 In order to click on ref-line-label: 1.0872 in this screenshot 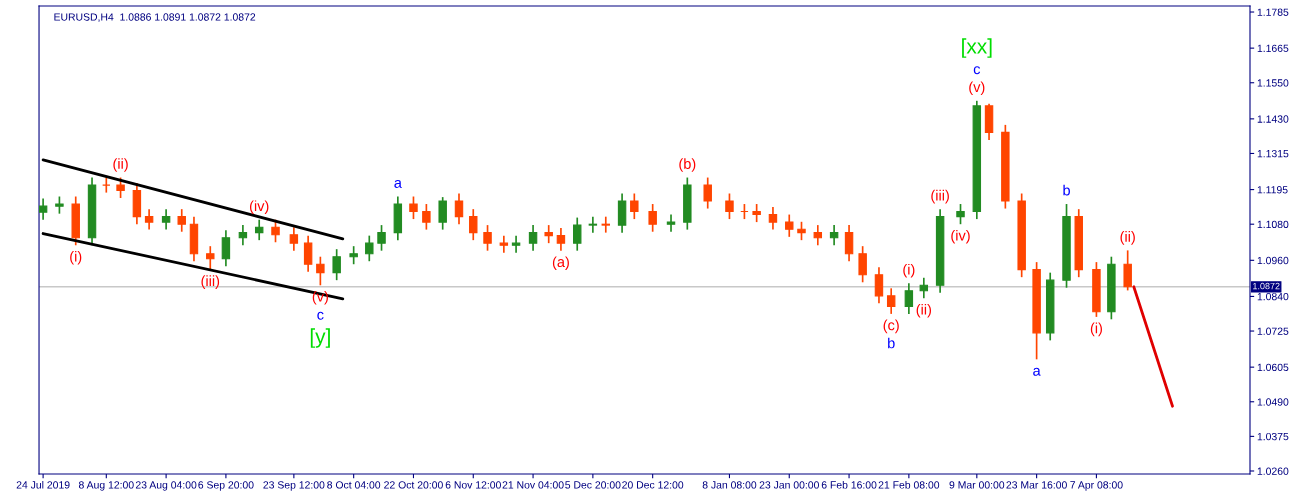, I will do `click(1266, 286)`.